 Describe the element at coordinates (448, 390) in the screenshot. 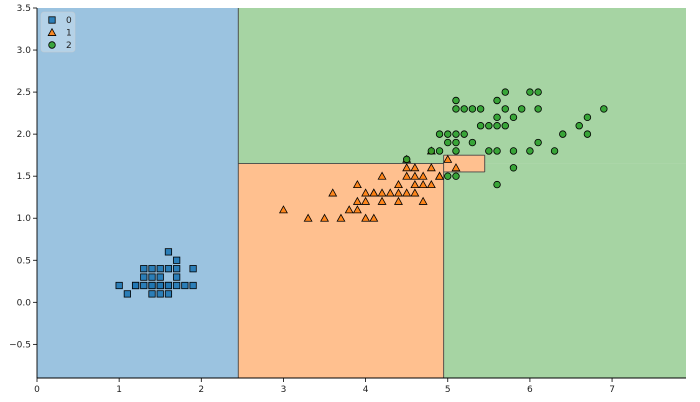

I see `x-tick-label-5: 5` at that location.